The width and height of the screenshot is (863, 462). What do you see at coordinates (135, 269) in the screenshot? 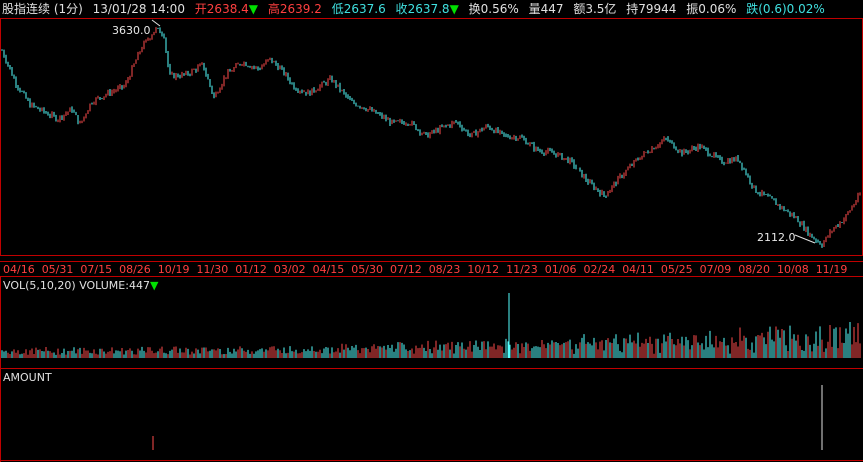
I see `x-tick-label: 08/26` at bounding box center [135, 269].